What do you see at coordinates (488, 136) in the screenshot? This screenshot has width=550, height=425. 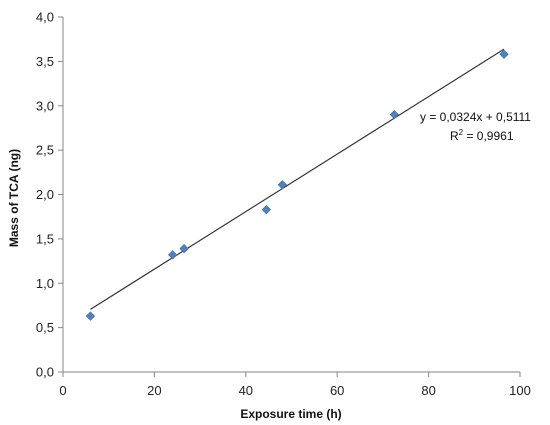 I see `r-squared-value: = 0,9961` at bounding box center [488, 136].